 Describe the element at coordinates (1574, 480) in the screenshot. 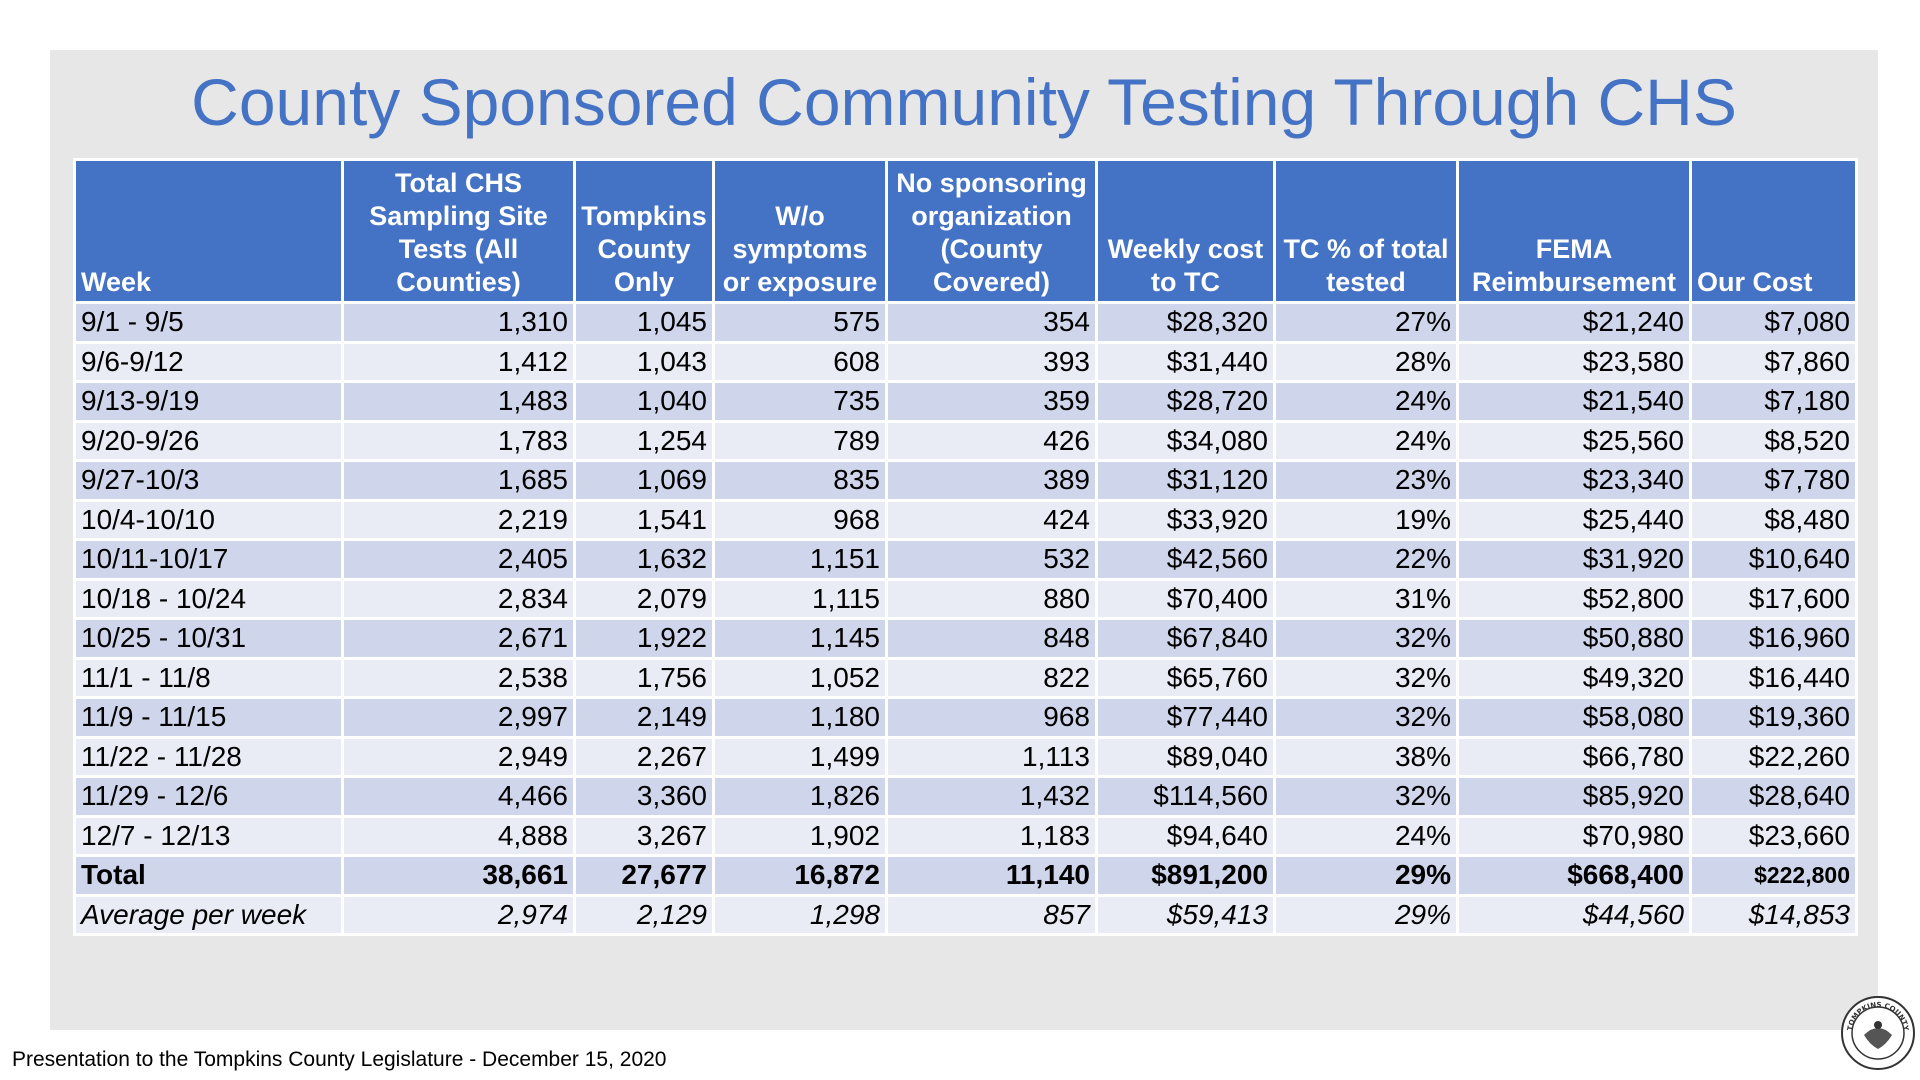

I see `table-cell: $23,340` at that location.